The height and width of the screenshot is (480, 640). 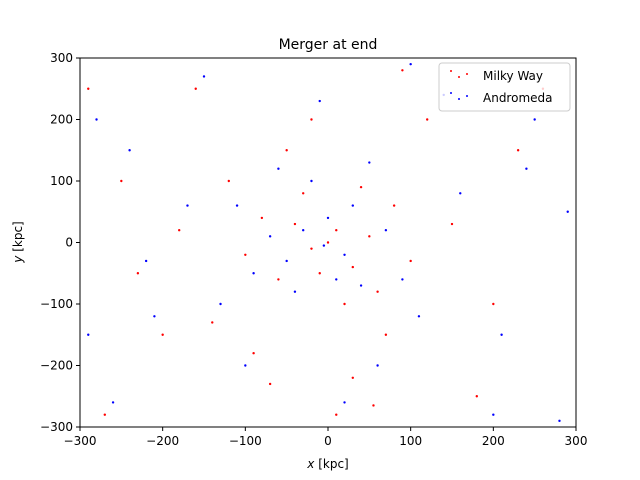 I want to click on legend-entry-andromeda: Andromeda, so click(x=501, y=98).